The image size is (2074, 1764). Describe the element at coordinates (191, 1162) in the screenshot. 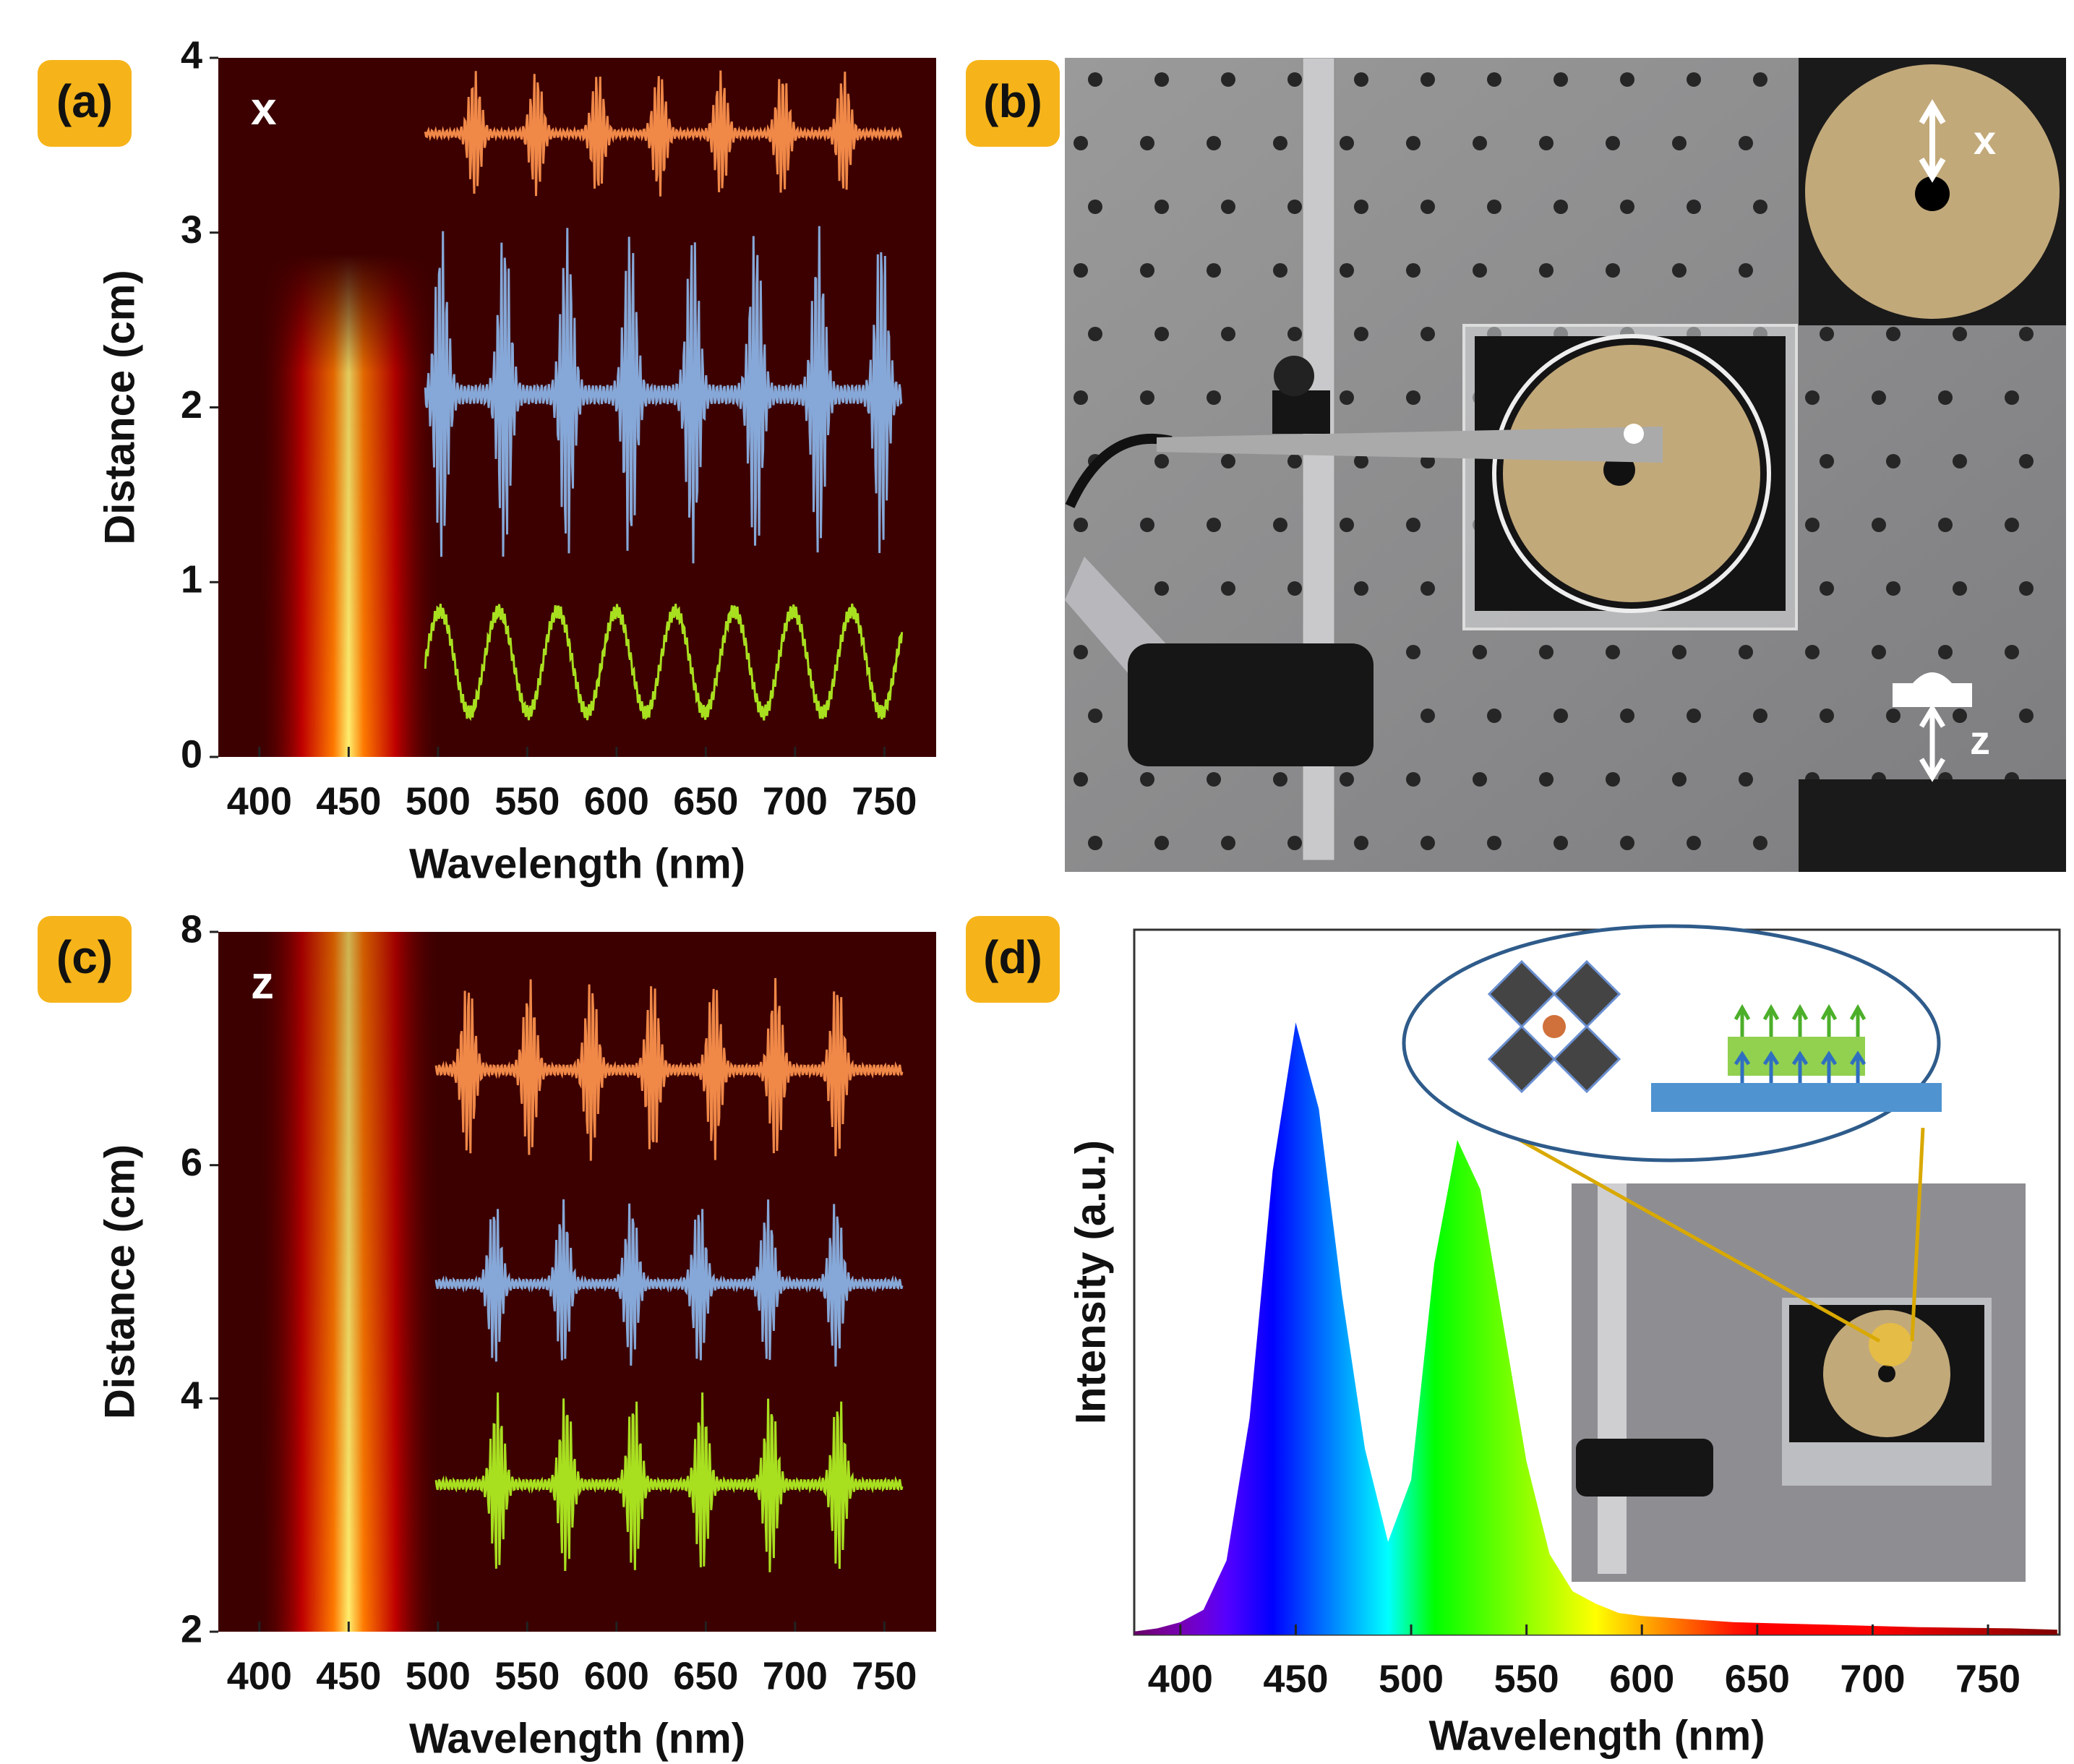

I see `y-tick-label: 6` at that location.